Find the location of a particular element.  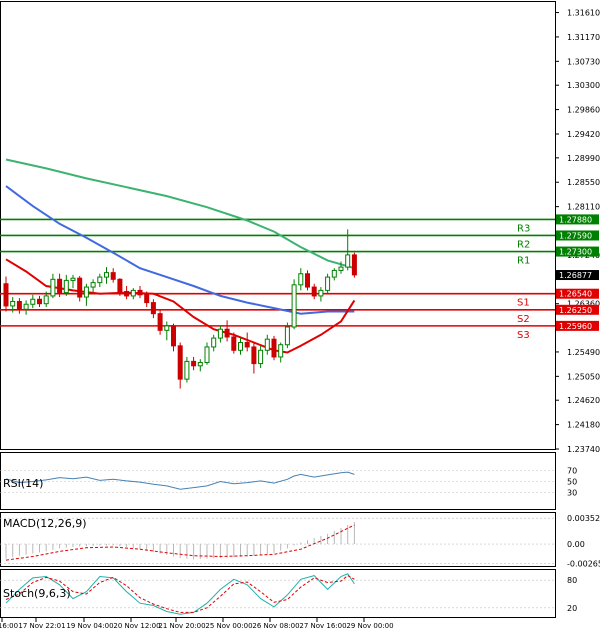

price-tick-label: 1.30730 is located at coordinates (583, 61).